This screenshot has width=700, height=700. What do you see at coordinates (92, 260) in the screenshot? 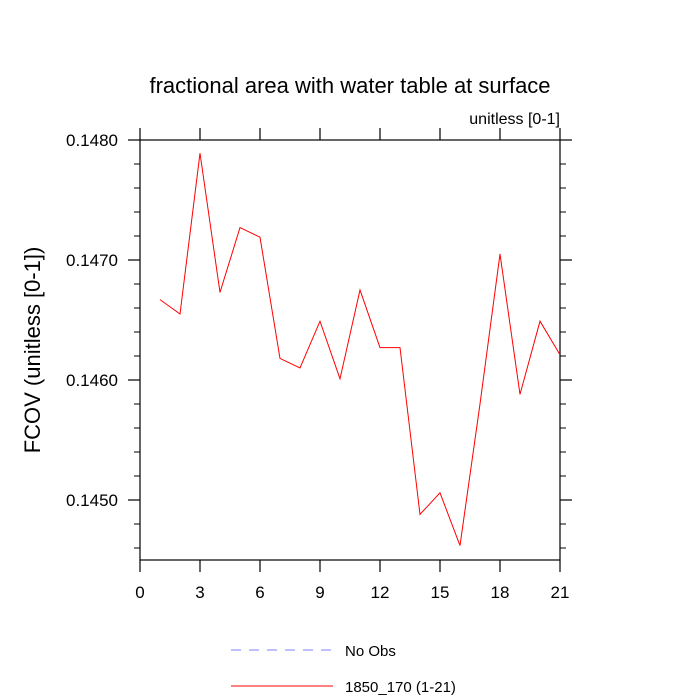
I see `y-tick-label: 0.1470` at bounding box center [92, 260].